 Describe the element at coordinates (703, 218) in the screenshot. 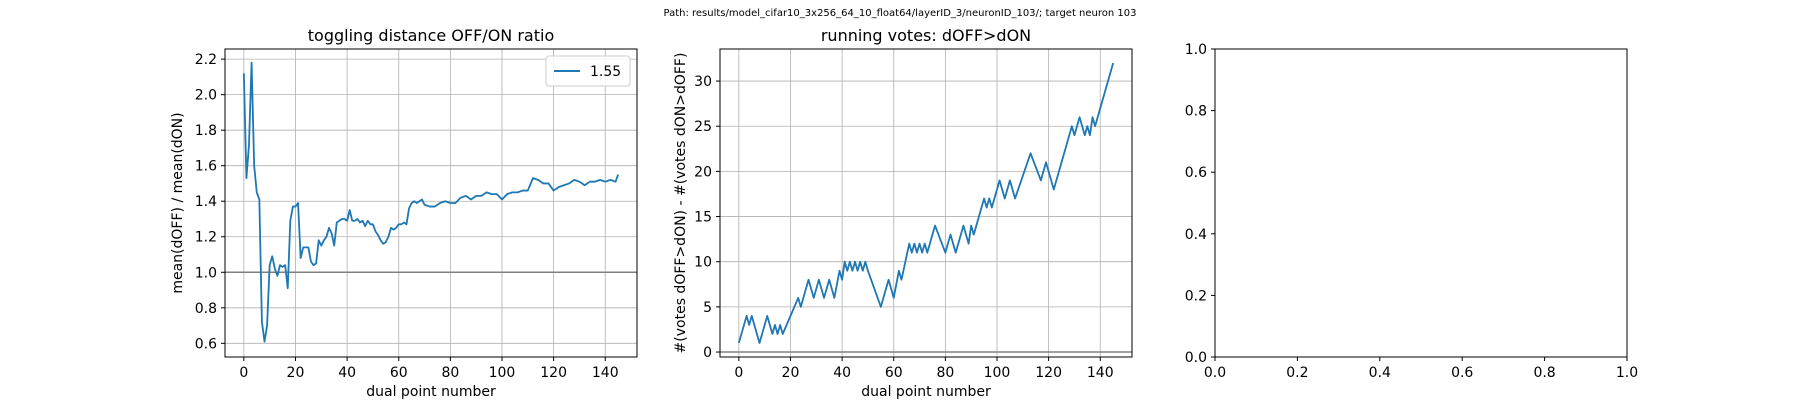

I see `y-tick-label: 15` at that location.